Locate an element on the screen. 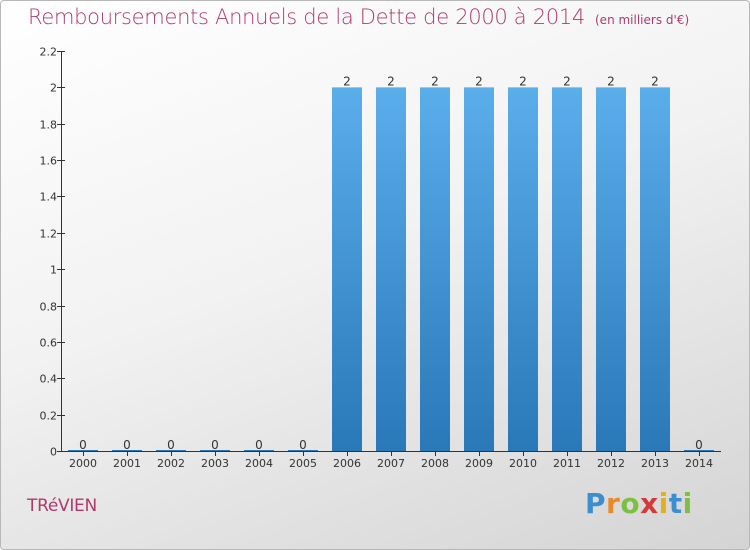 The height and width of the screenshot is (550, 750). y-tick-label: 0.6 is located at coordinates (49, 343).